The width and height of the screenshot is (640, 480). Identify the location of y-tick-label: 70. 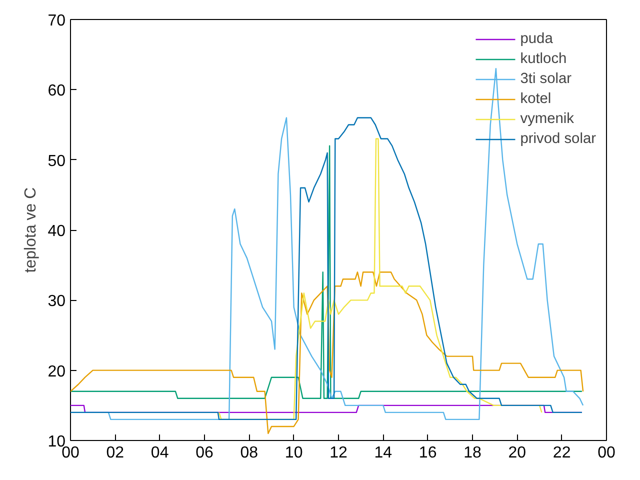
(57, 21).